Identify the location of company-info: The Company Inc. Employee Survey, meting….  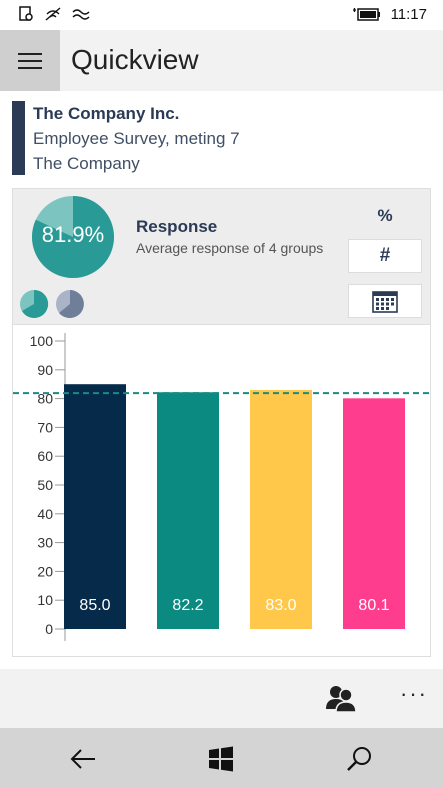
(222, 138).